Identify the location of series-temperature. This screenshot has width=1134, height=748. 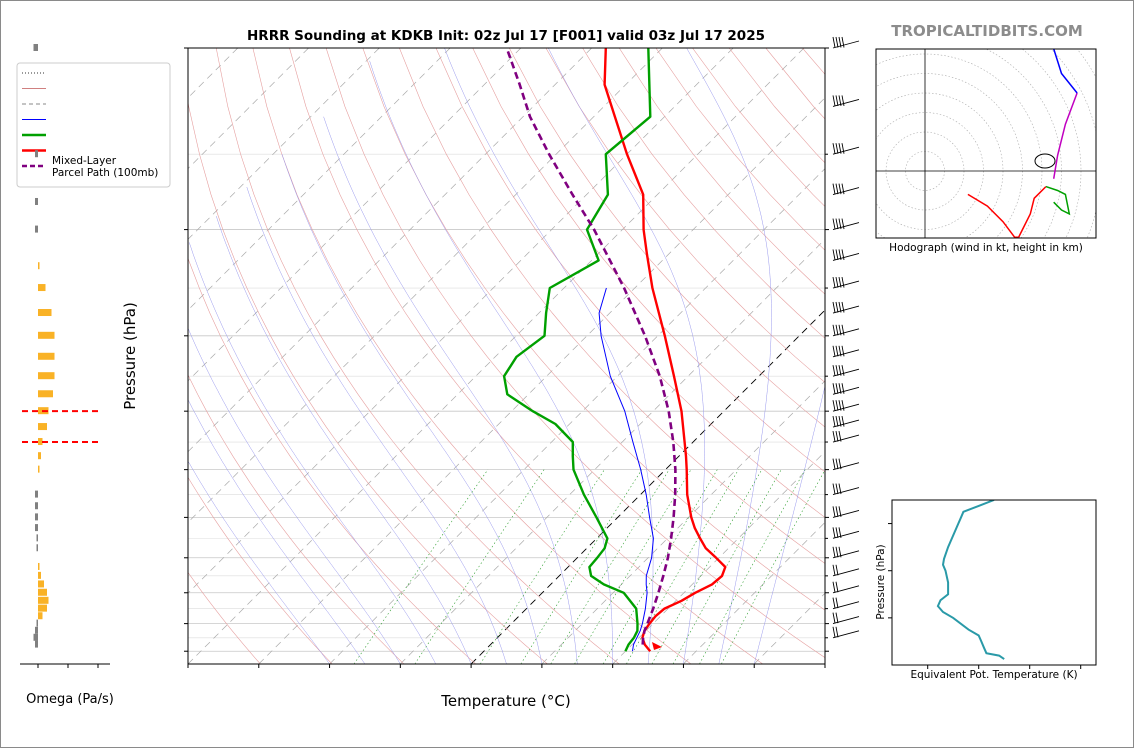
(665, 350).